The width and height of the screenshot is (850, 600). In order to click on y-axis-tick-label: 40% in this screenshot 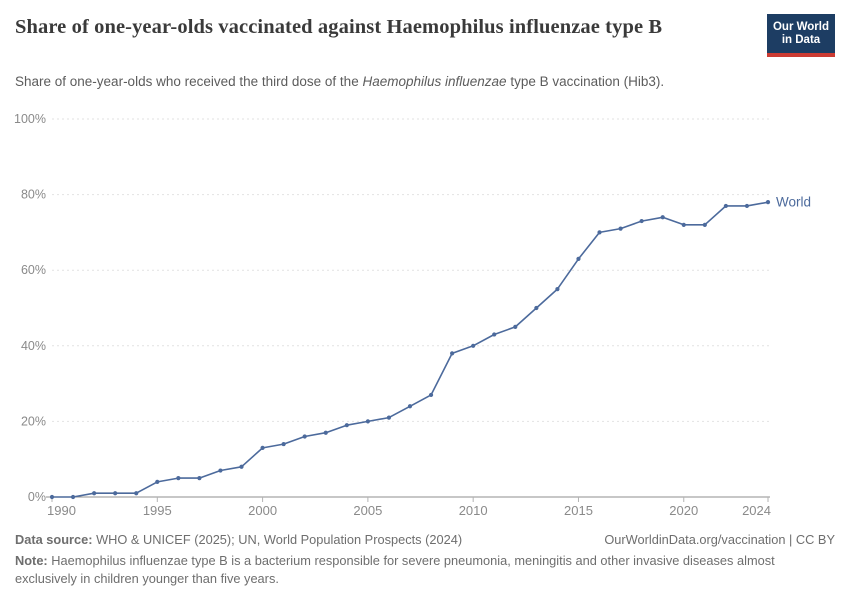, I will do `click(33, 346)`.